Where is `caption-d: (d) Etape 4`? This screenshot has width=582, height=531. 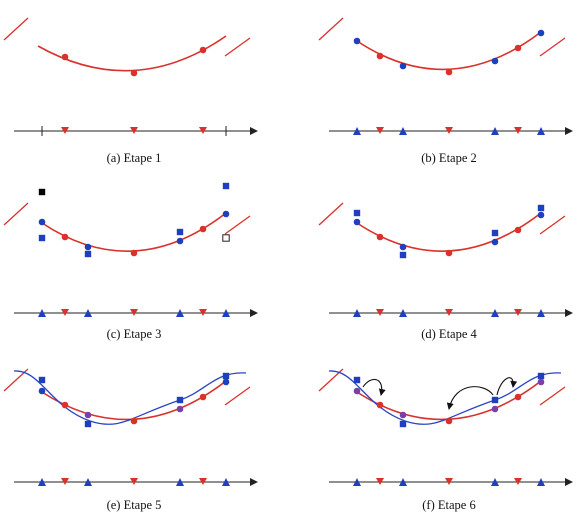
caption-d: (d) Etape 4 is located at coordinates (449, 334).